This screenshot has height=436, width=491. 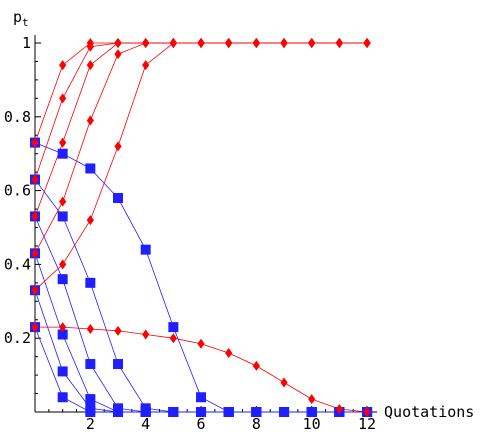 What do you see at coordinates (17, 117) in the screenshot?
I see `y-tick-label: 0.8` at bounding box center [17, 117].